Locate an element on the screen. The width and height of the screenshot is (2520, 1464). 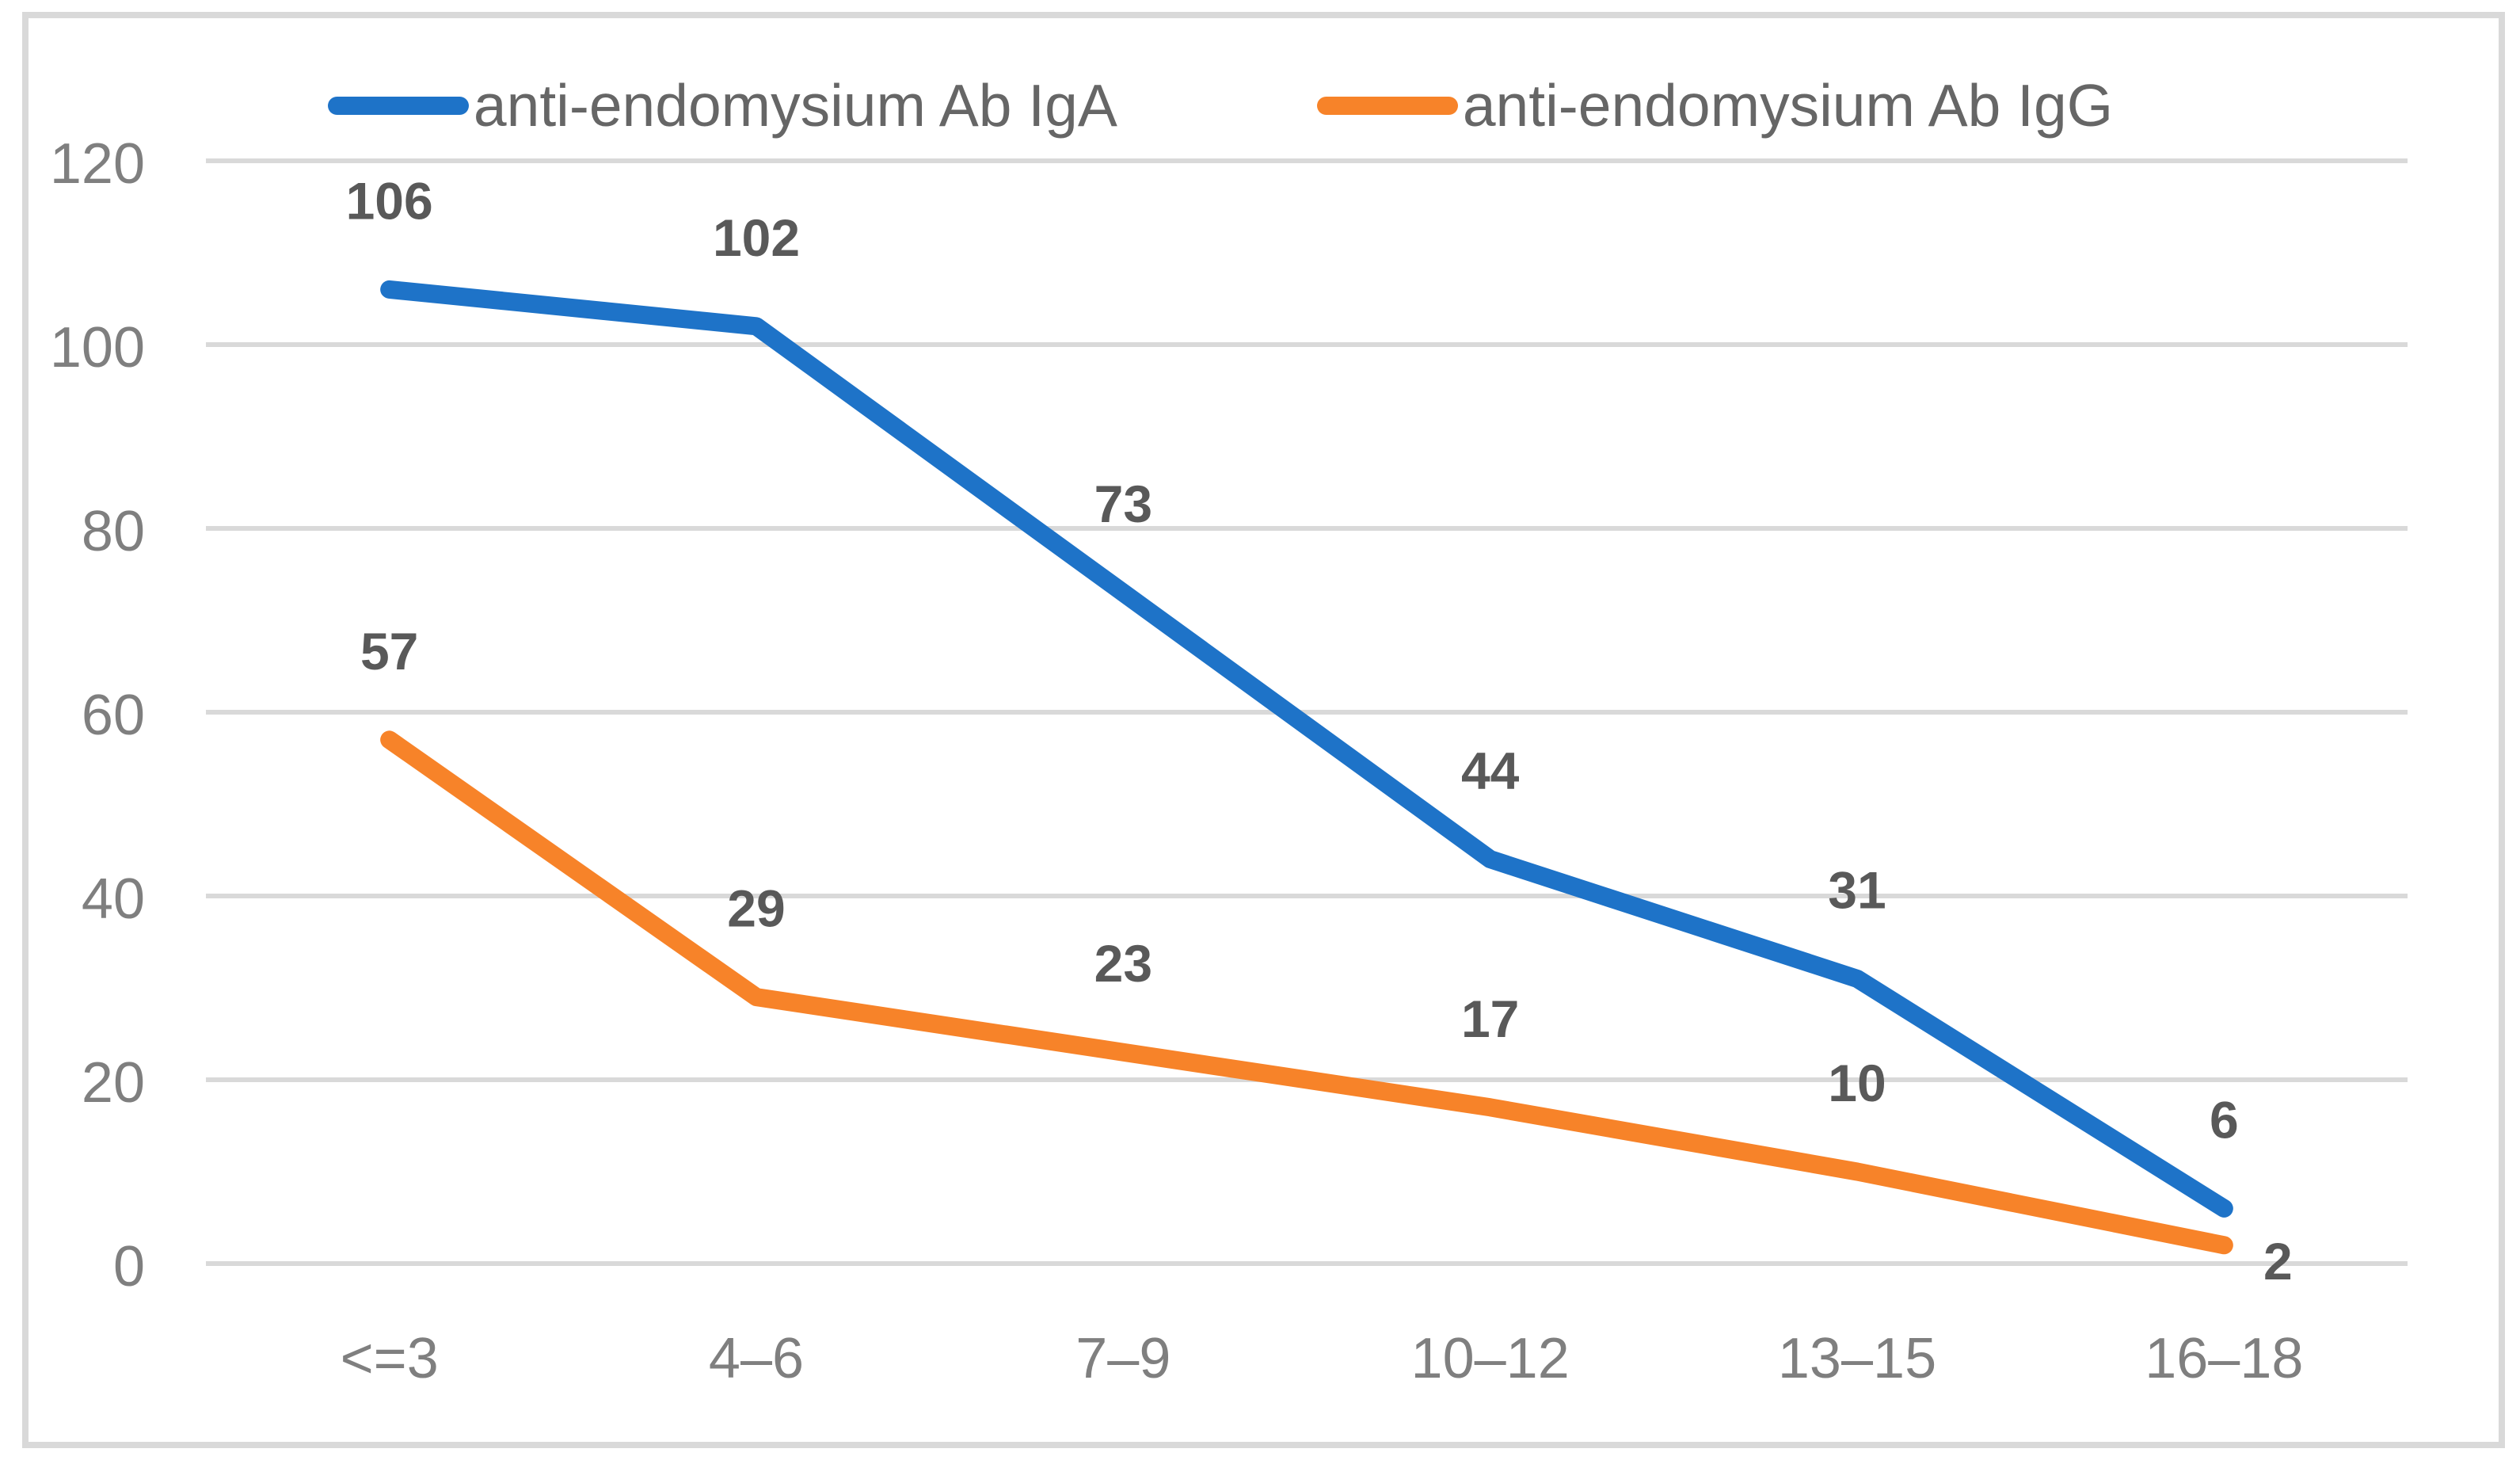
x-tick-label-3: 10–12 is located at coordinates (1490, 1358).